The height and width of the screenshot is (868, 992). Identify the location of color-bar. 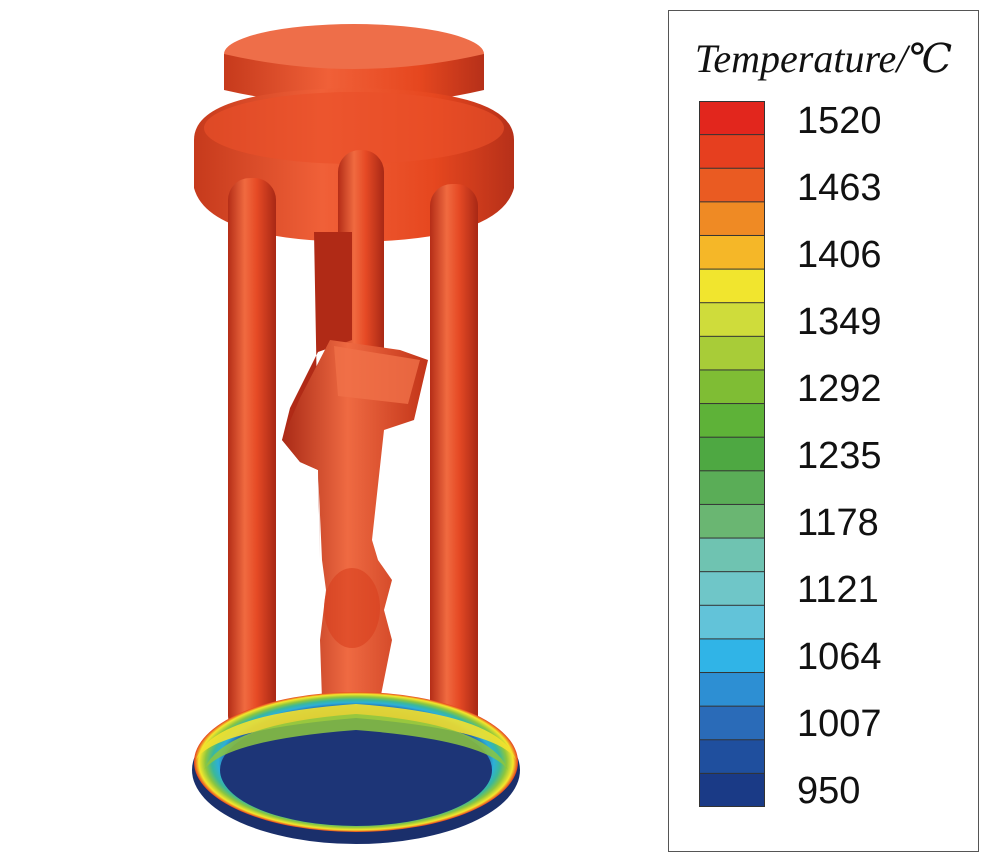
(732, 454).